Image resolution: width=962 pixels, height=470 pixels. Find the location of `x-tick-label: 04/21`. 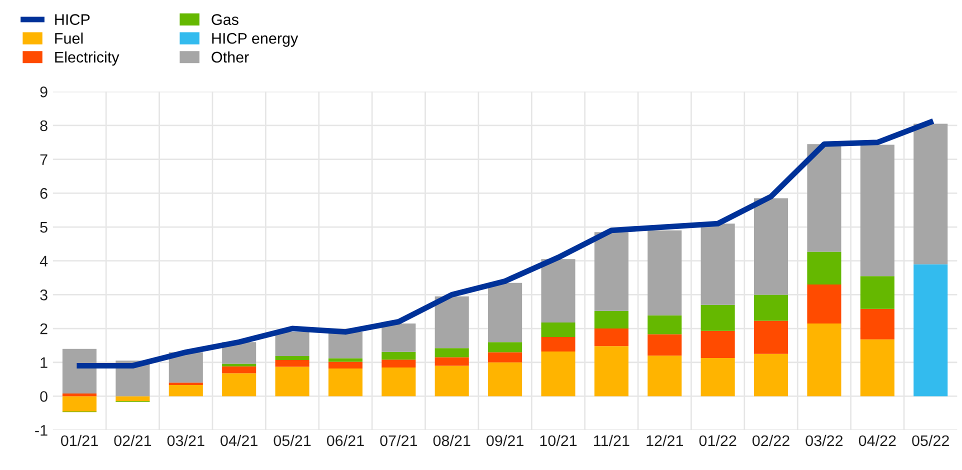

x-tick-label: 04/21 is located at coordinates (239, 440).